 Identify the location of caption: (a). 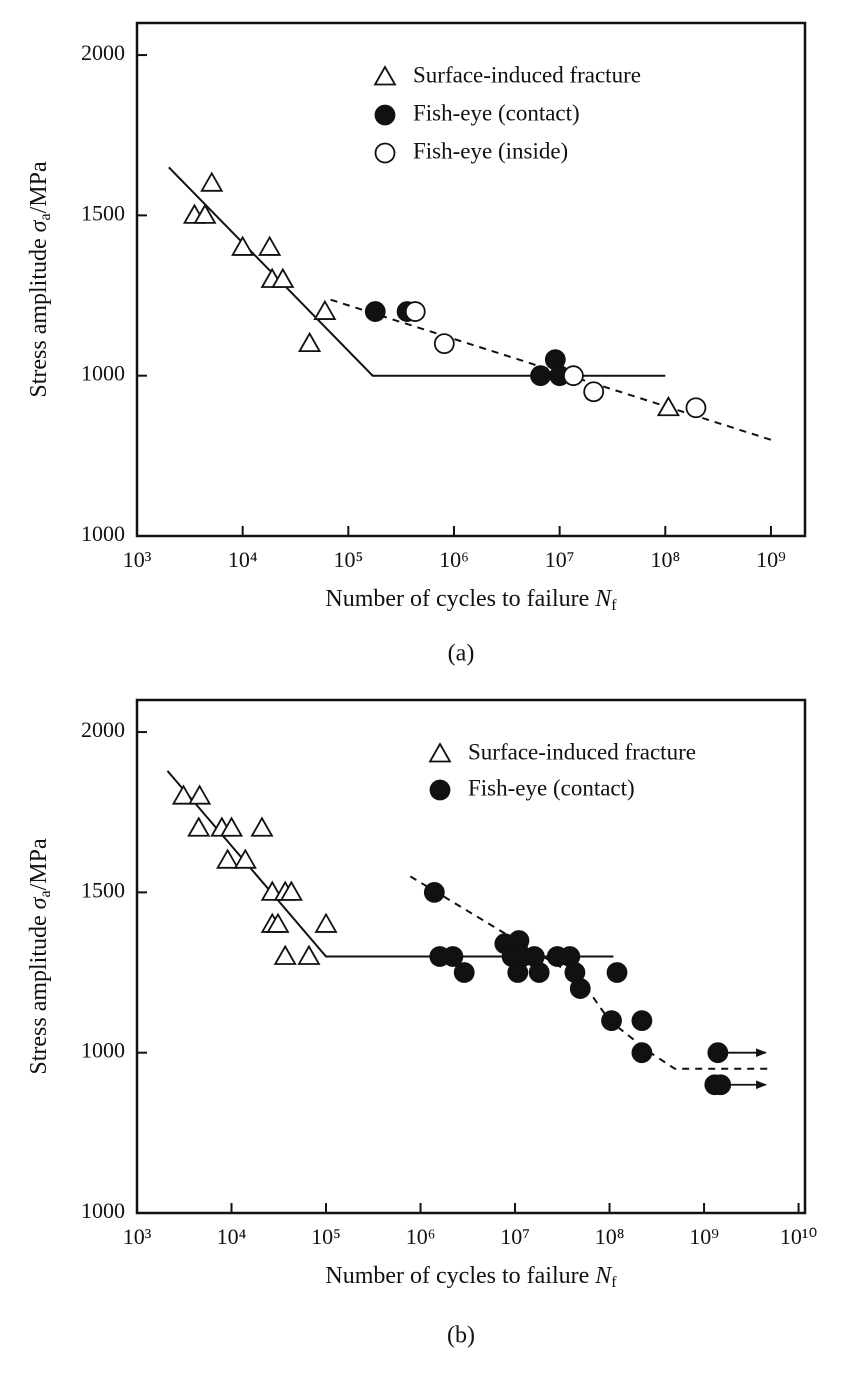
(461, 654).